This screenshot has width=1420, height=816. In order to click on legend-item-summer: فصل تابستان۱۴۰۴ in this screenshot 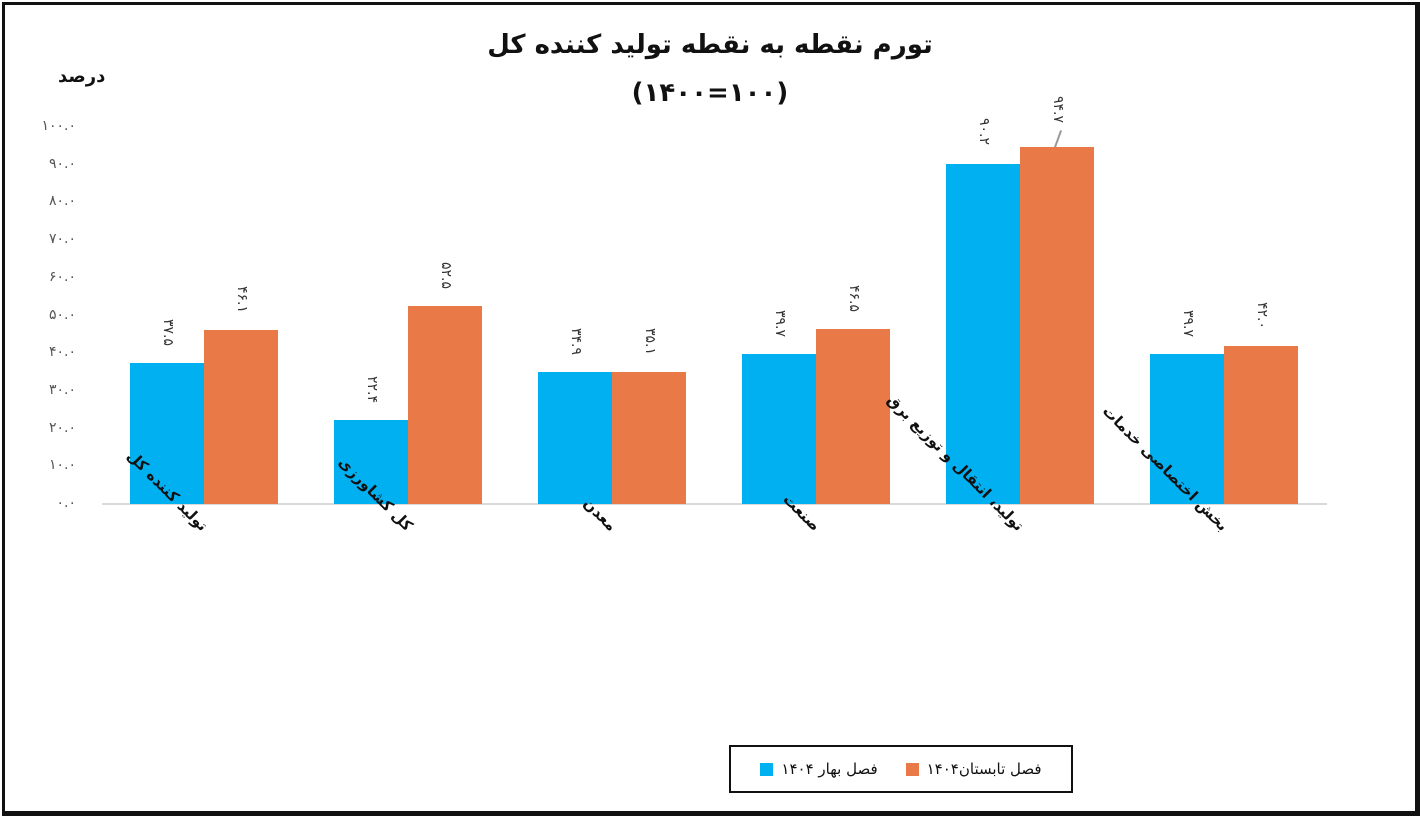, I will do `click(973, 769)`.